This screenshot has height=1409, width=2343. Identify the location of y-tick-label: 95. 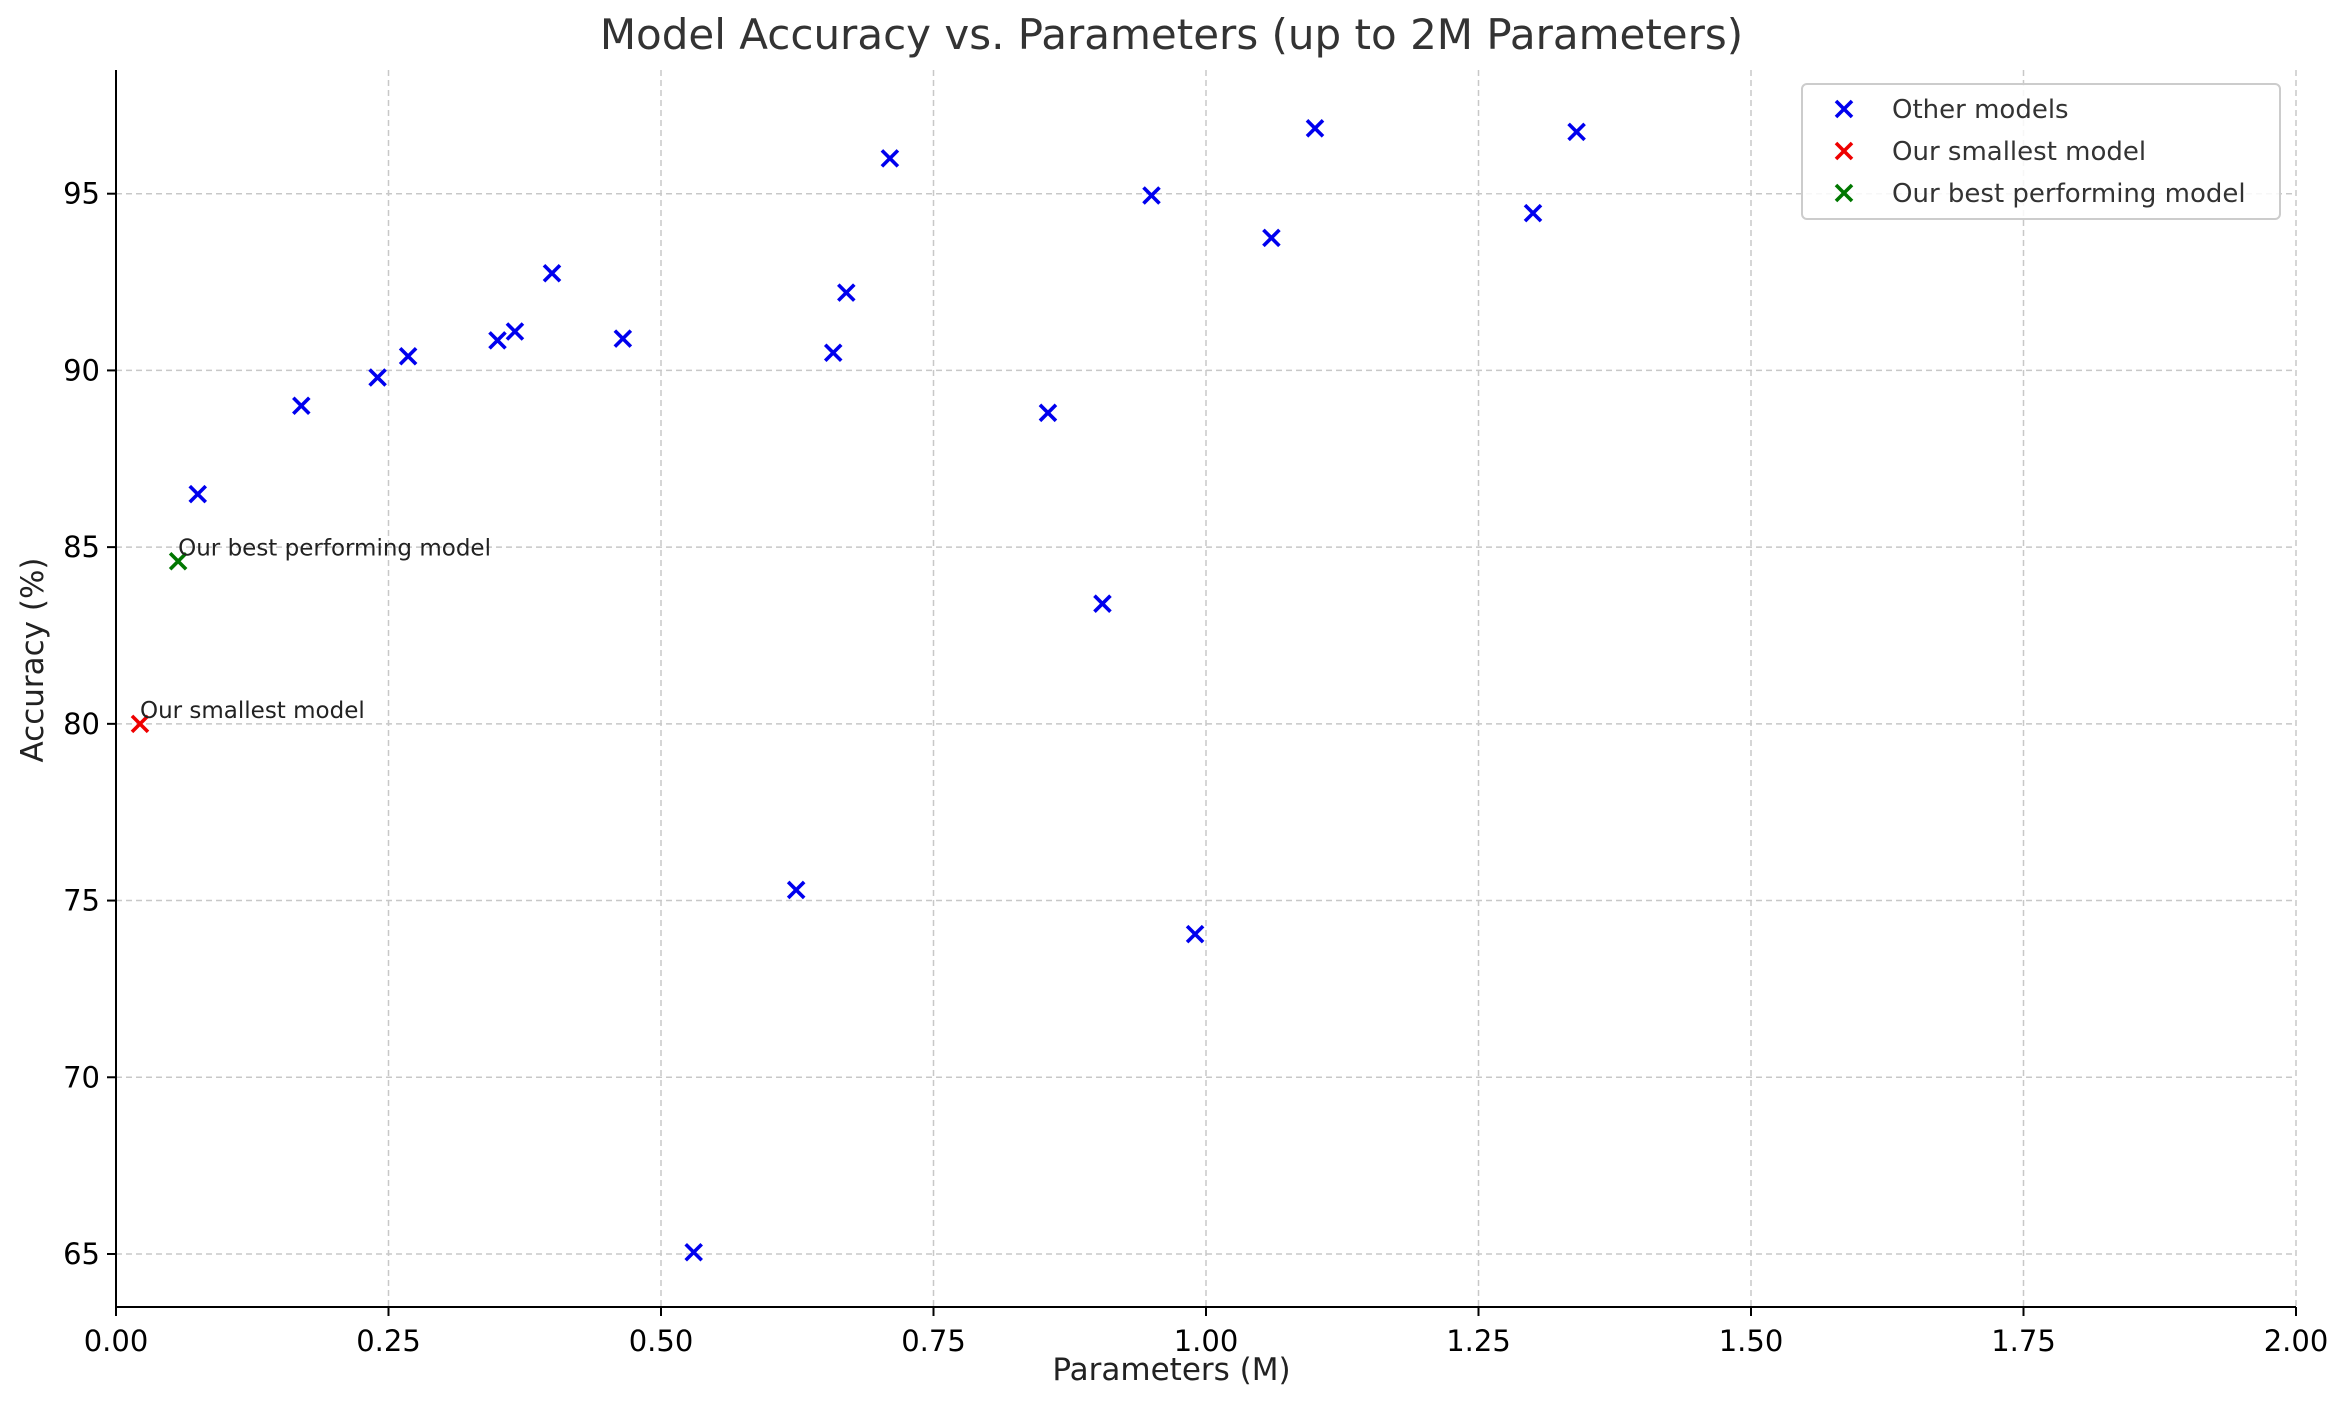
(81, 194).